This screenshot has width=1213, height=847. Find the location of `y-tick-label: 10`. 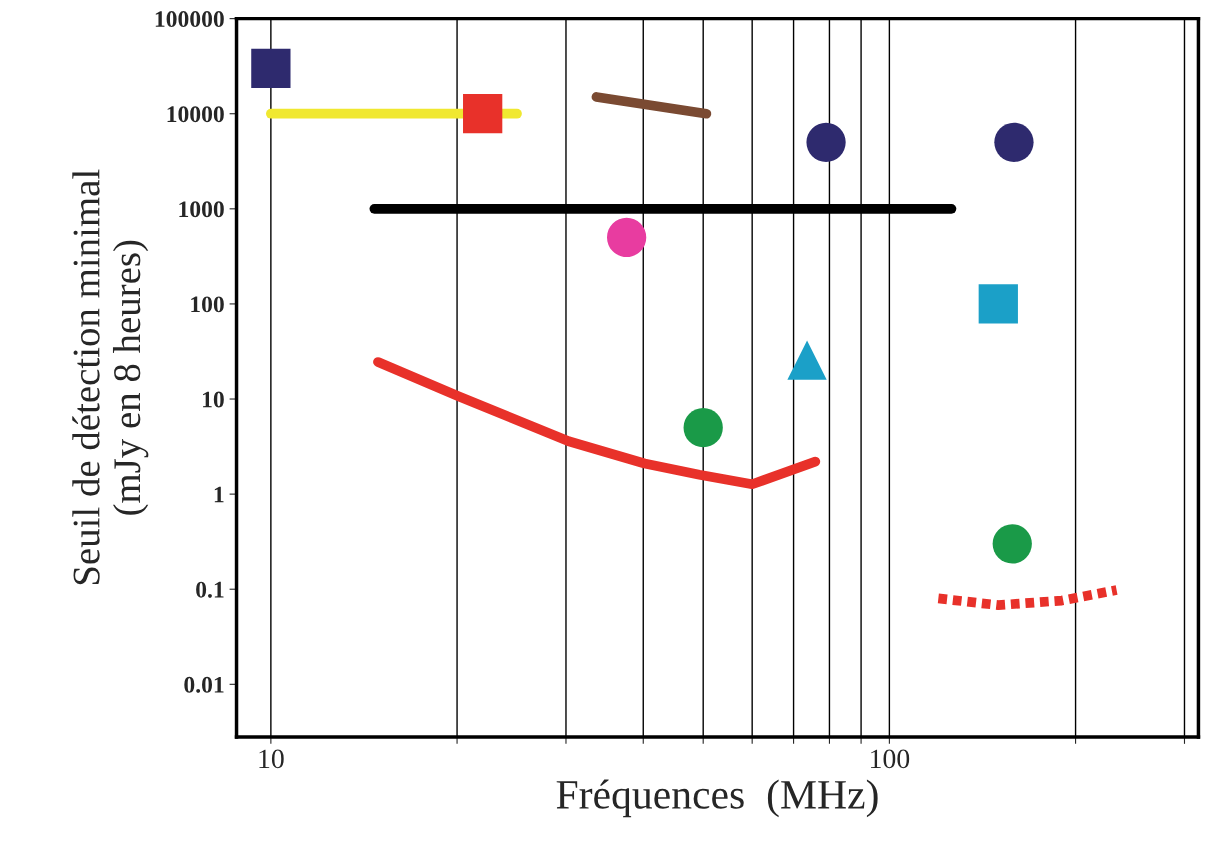

y-tick-label: 10 is located at coordinates (213, 399).